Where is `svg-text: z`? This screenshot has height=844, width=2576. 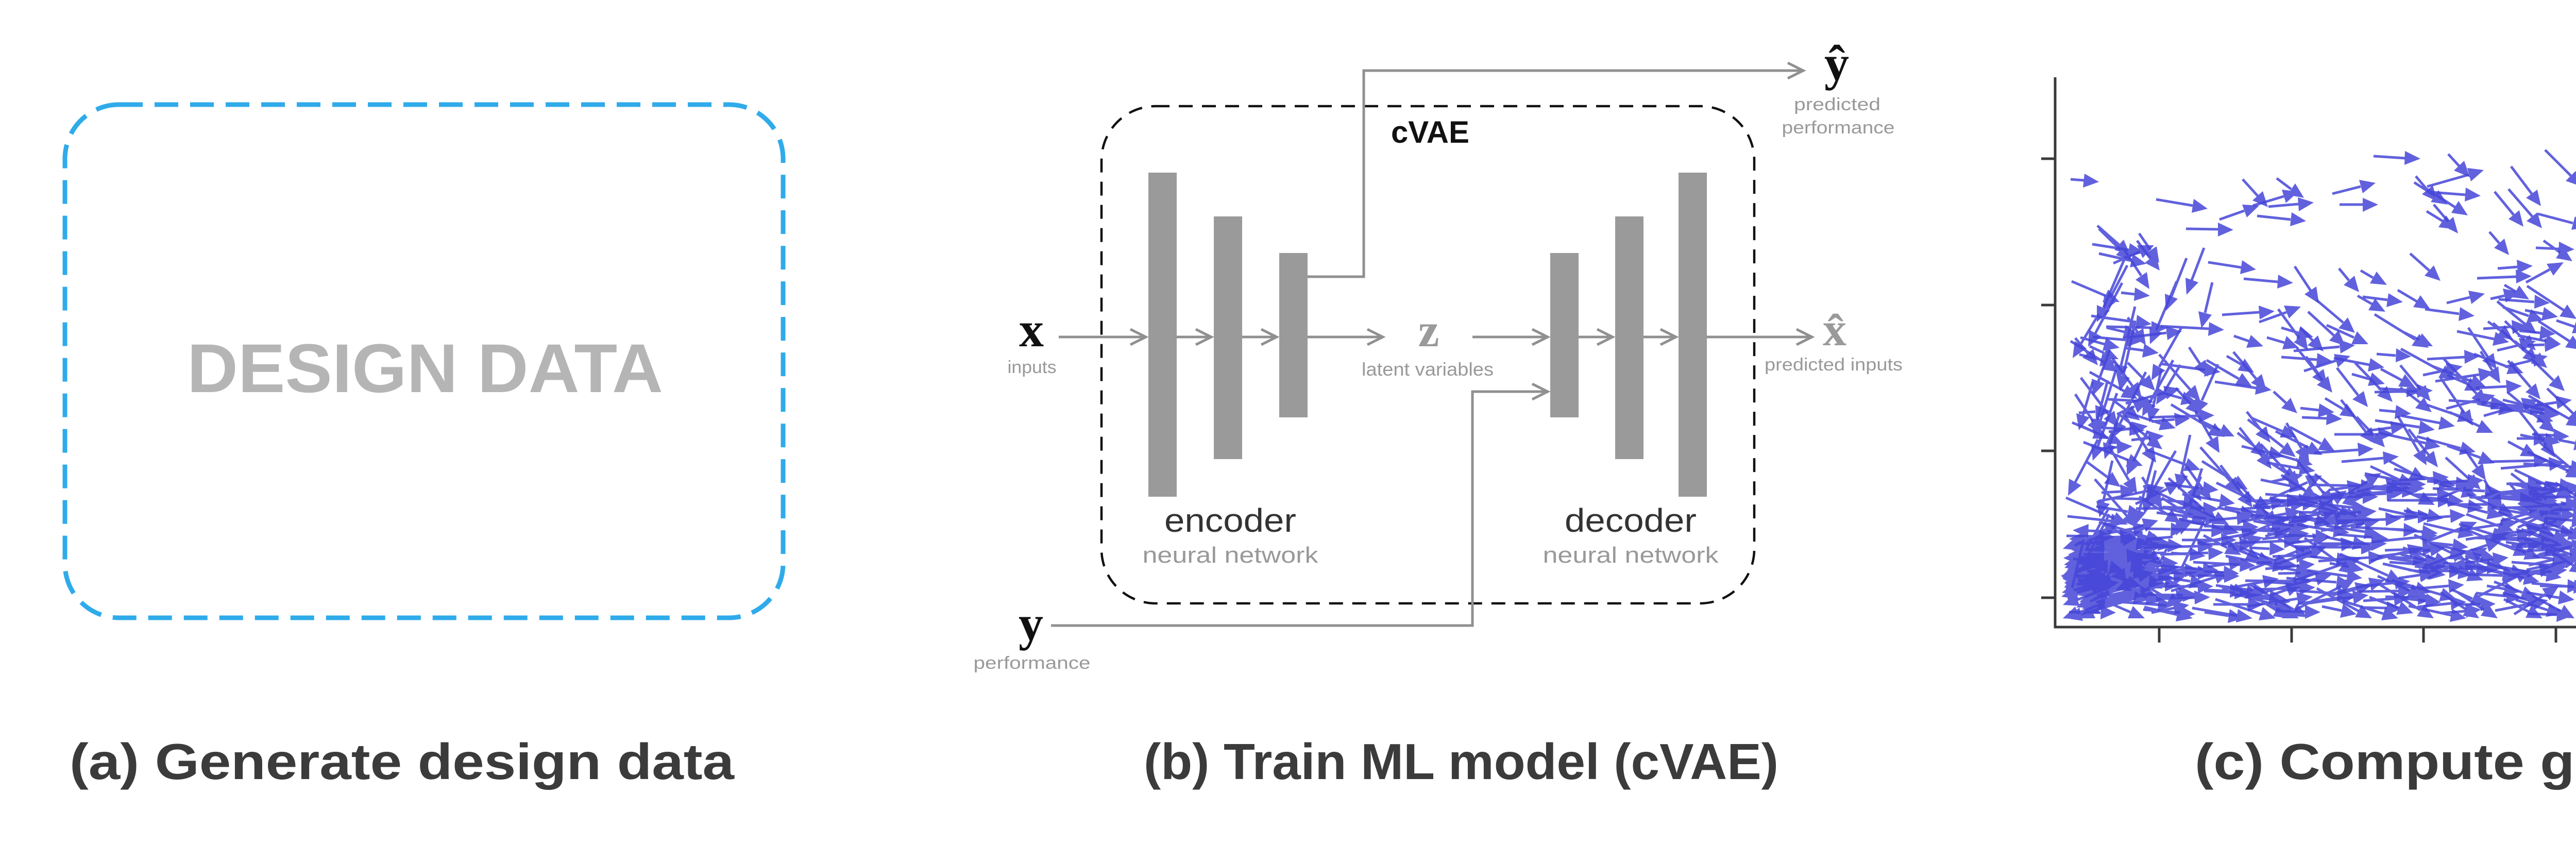
svg-text: z is located at coordinates (1428, 330).